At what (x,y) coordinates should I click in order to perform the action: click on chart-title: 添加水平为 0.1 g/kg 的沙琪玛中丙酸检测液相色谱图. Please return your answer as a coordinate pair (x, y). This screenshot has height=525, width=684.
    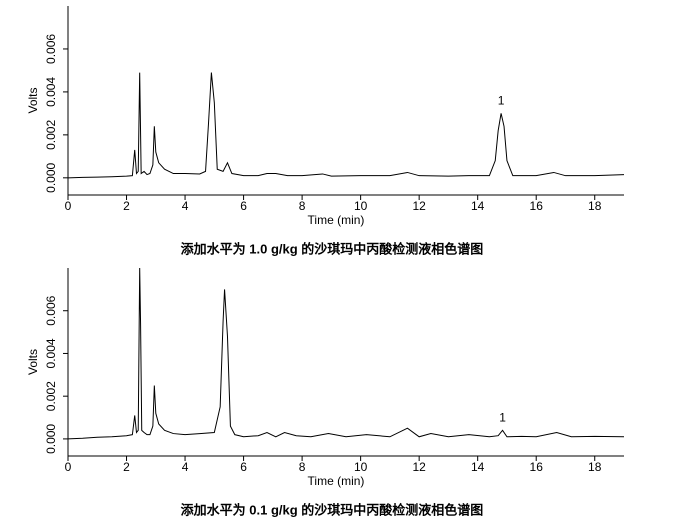
    Looking at the image, I should click on (332, 509).